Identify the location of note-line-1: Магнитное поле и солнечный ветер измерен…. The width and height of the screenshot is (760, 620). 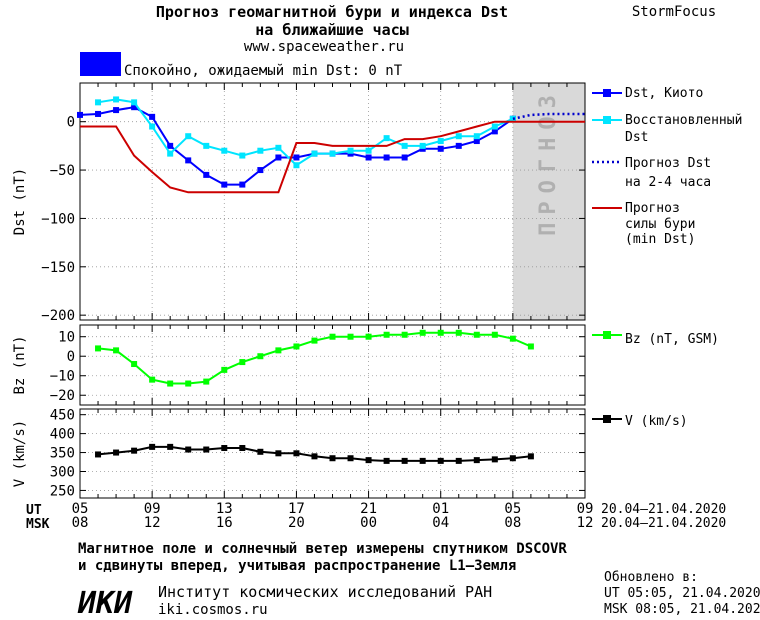
(322, 549).